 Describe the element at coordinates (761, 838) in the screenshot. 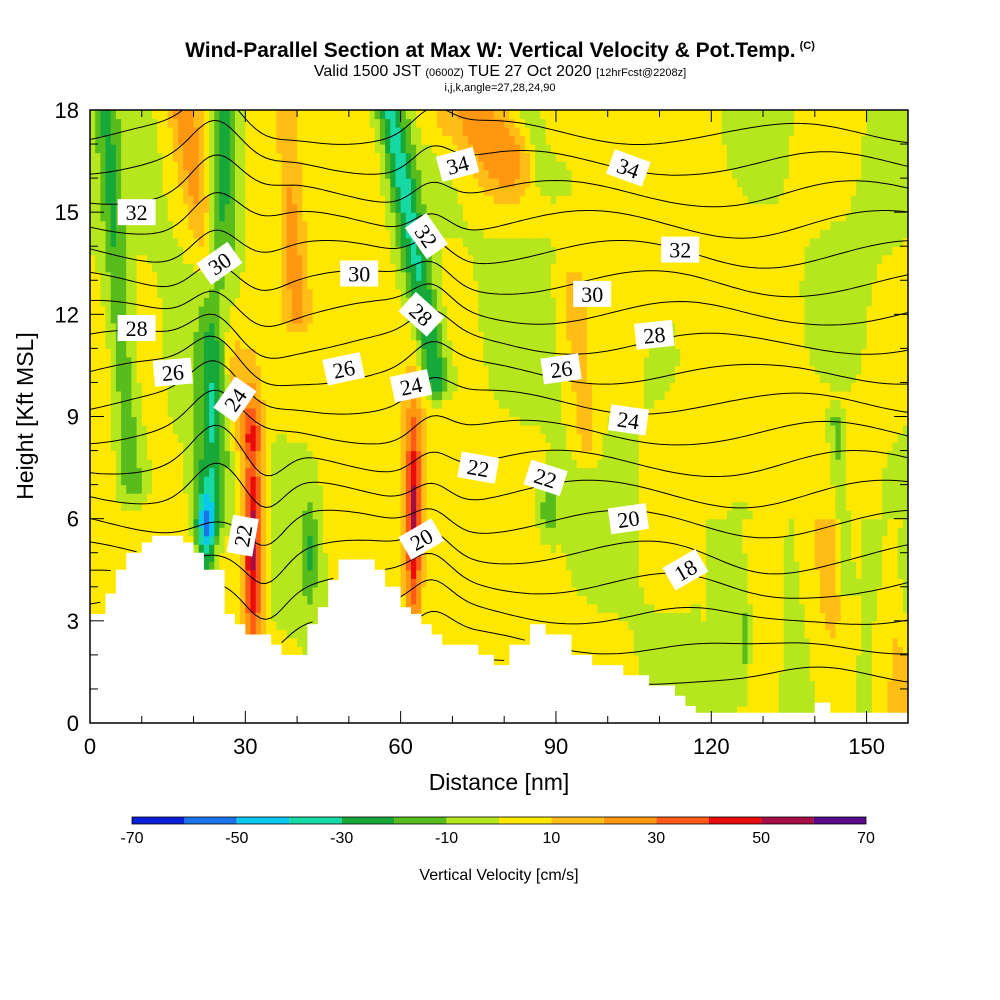

I see `colorbar-tick-label: 50` at that location.